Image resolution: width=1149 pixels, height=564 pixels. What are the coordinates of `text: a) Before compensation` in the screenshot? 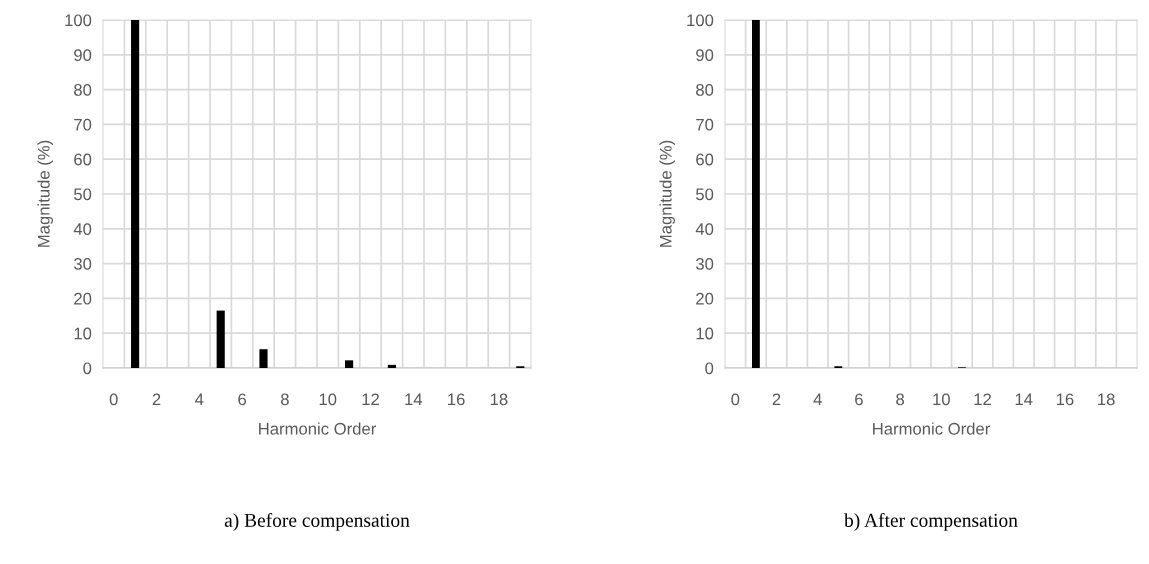 It's located at (317, 522).